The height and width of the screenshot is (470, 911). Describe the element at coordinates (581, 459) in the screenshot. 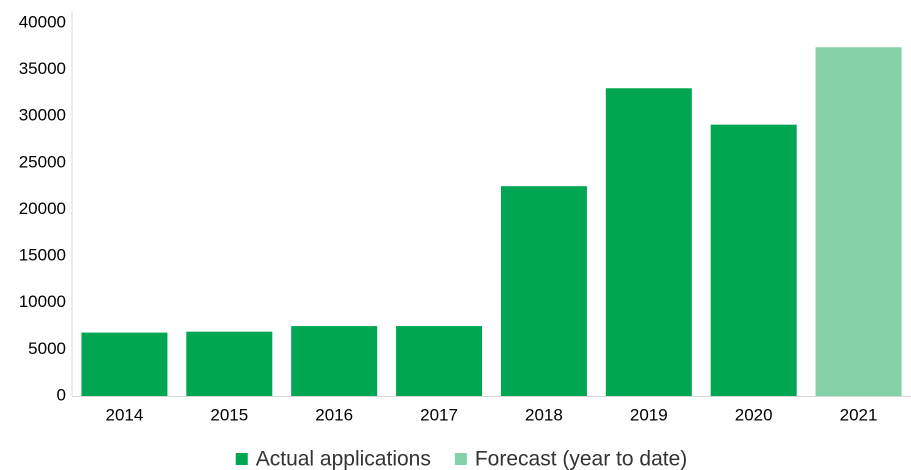

I see `legend-label: Forecast (year to date)` at that location.